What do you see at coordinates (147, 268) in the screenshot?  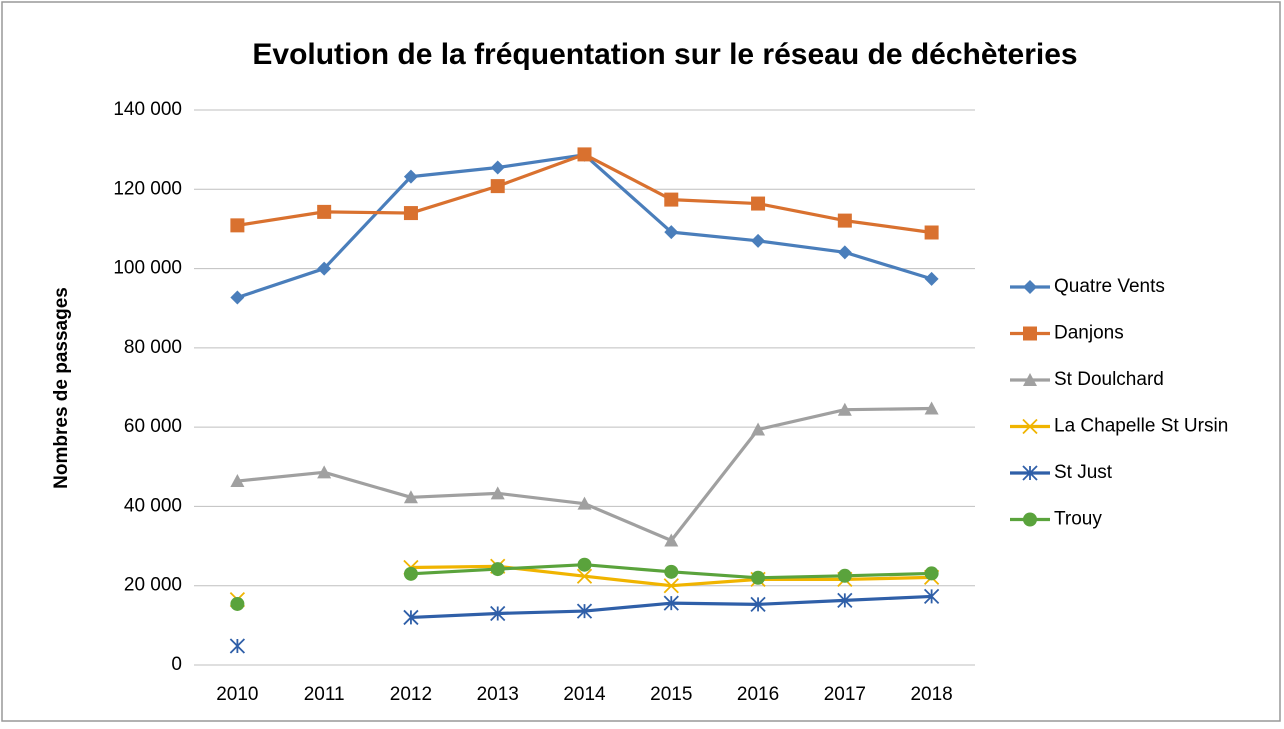 I see `y-tick-label: 100 000` at bounding box center [147, 268].